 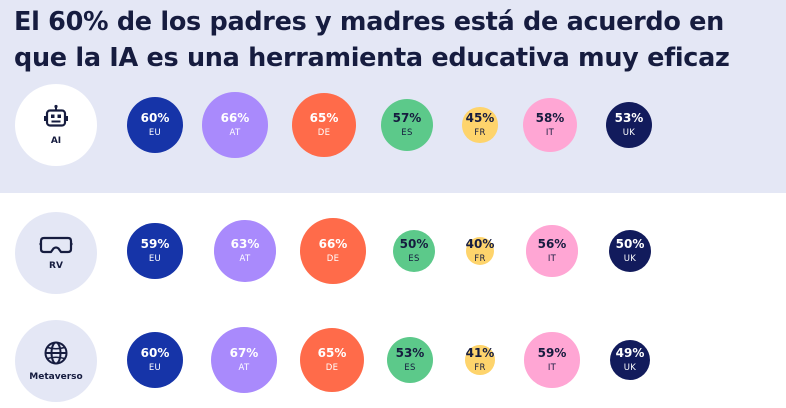 I want to click on value-label: 63%, so click(x=245, y=244).